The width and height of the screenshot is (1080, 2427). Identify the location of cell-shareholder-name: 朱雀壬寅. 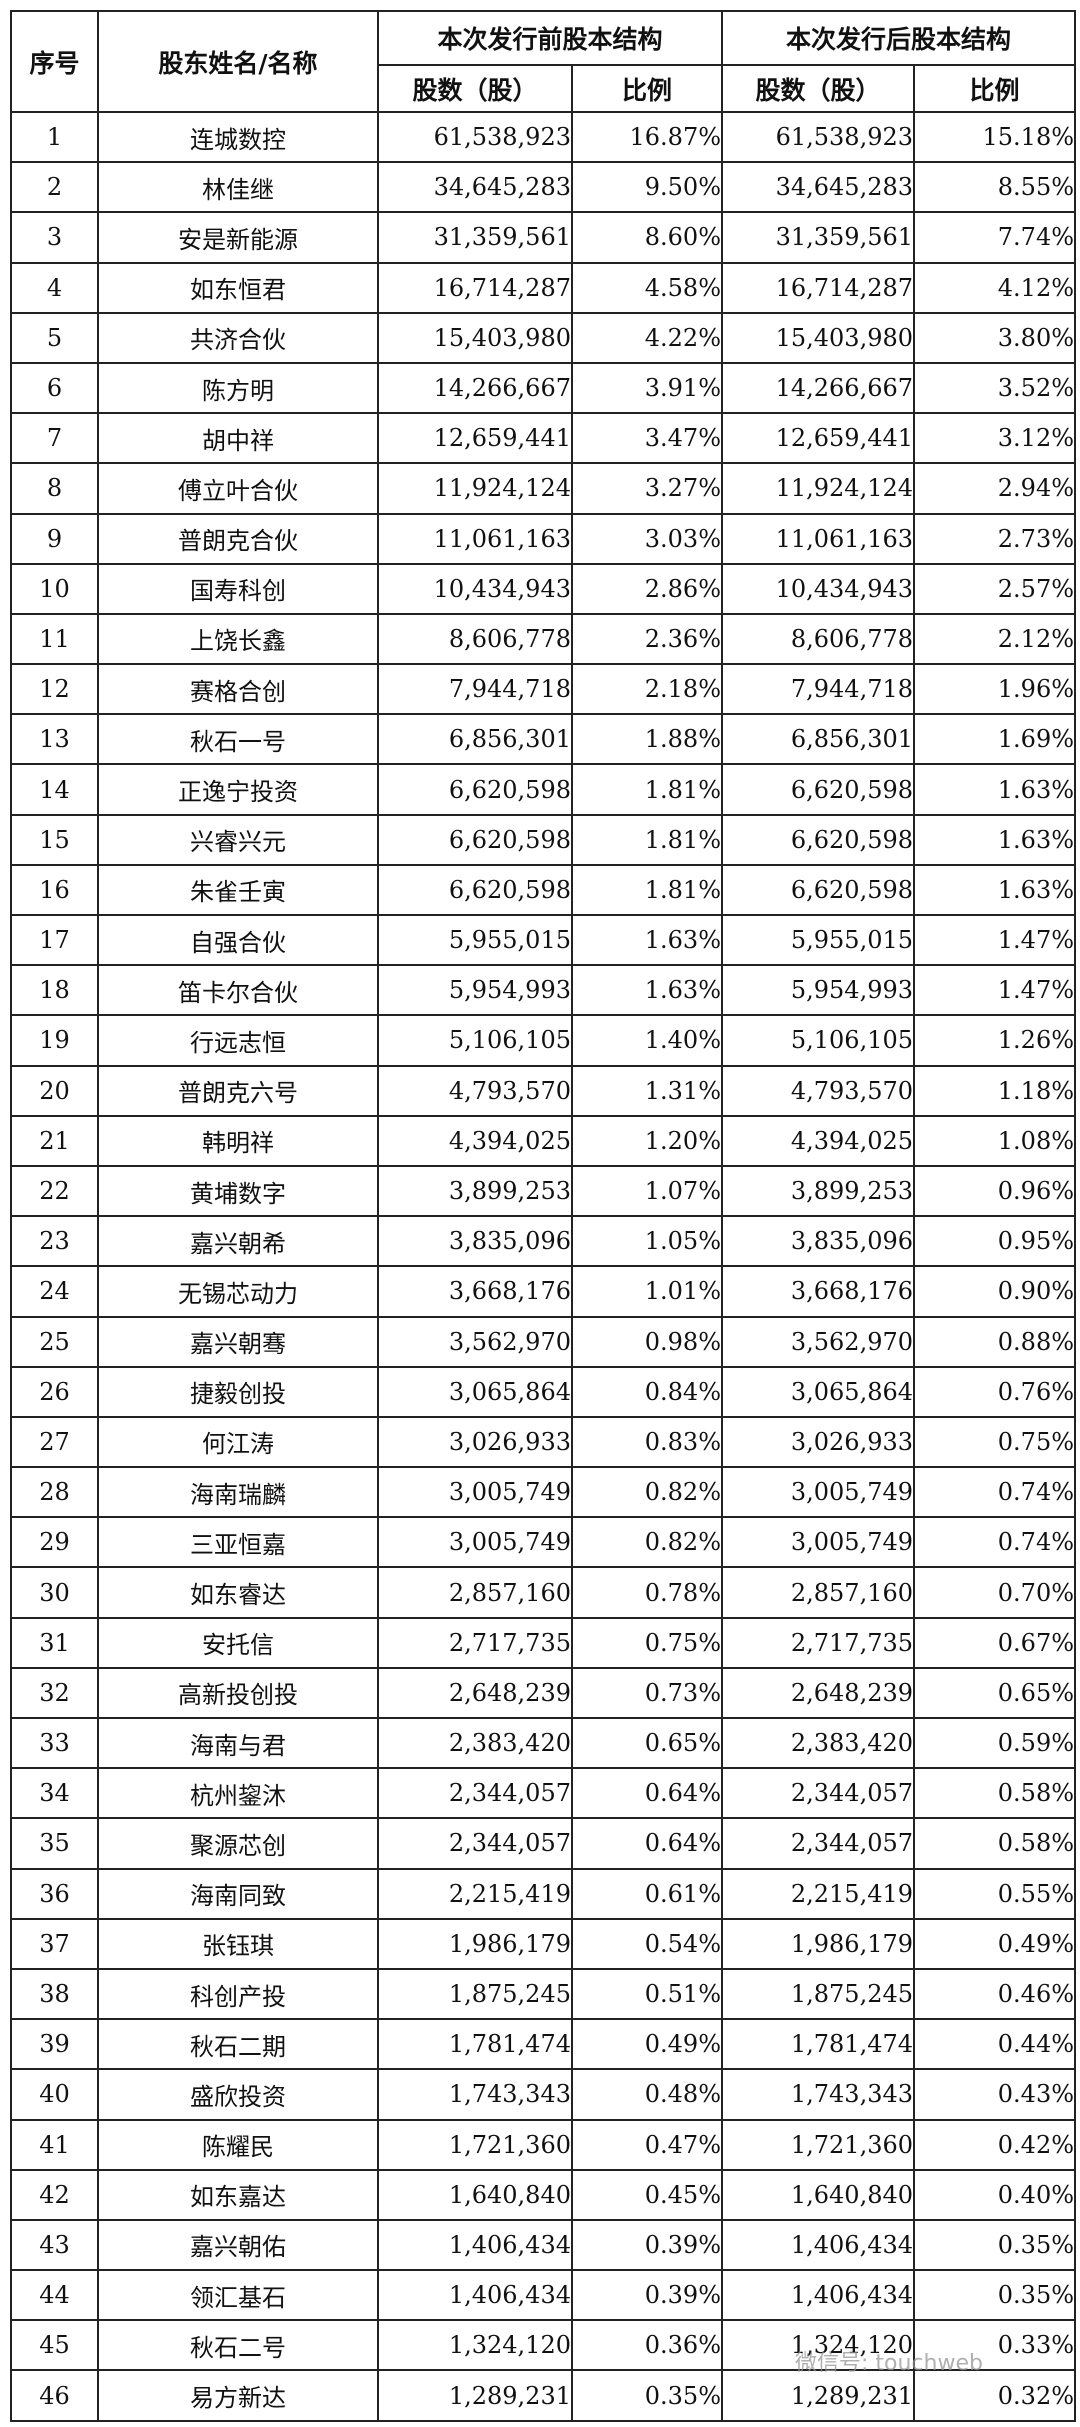
(238, 890).